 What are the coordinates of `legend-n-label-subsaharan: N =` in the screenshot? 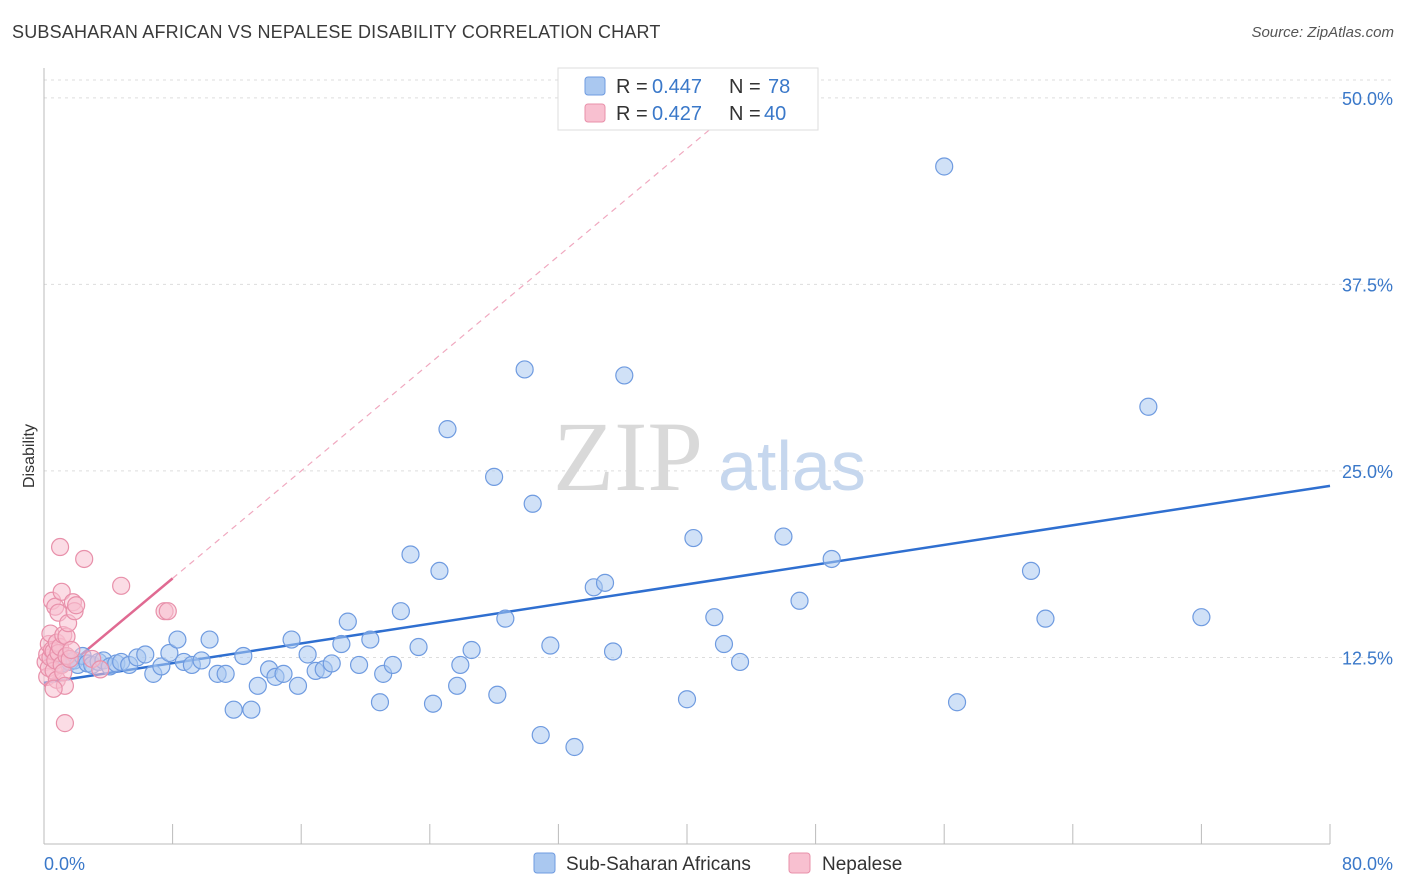 It's located at (745, 87).